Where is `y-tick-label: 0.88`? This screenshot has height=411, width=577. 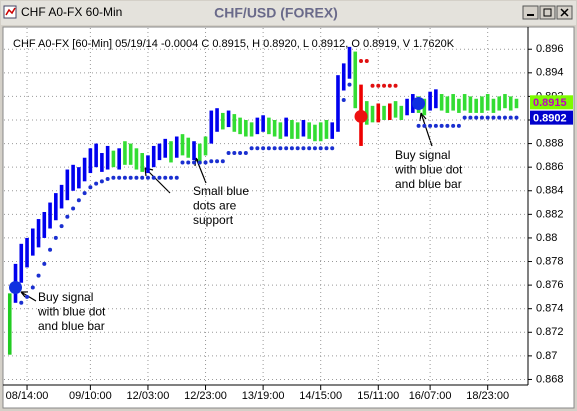
y-tick-label: 0.88 is located at coordinates (546, 238).